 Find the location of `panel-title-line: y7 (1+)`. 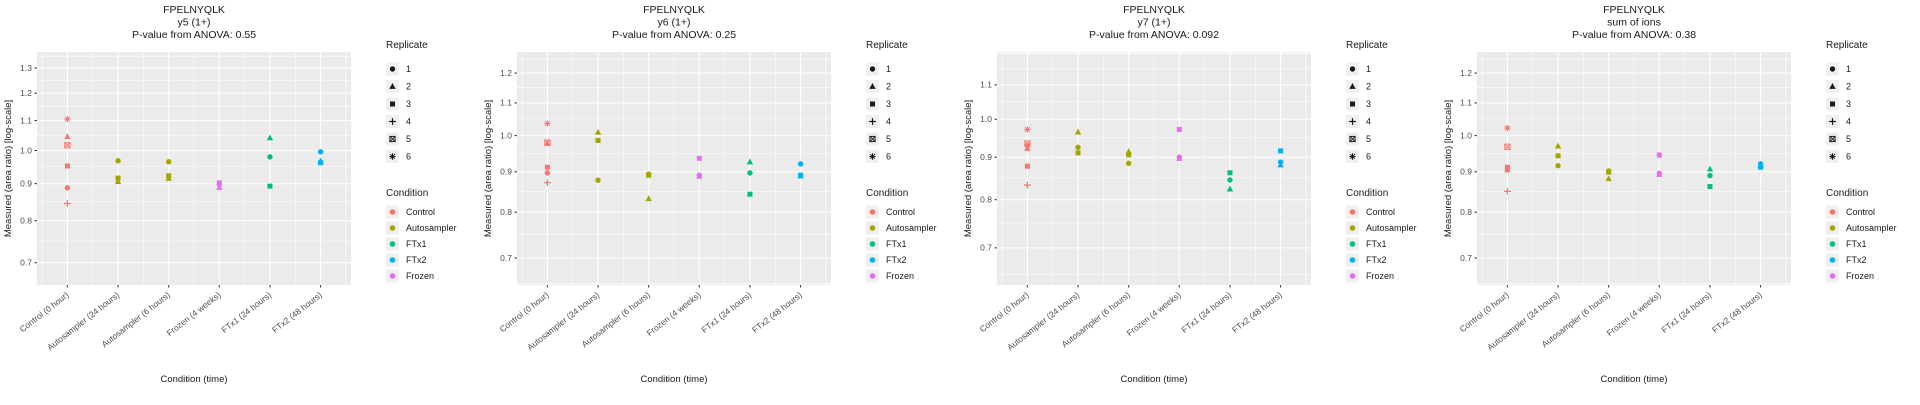

panel-title-line: y7 (1+) is located at coordinates (1154, 23).